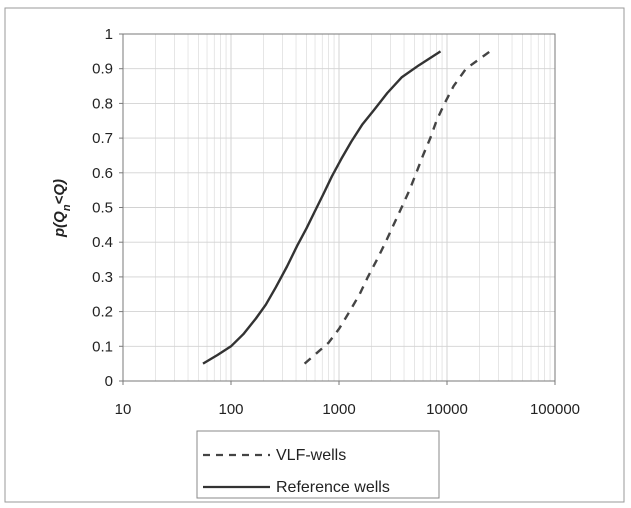  I want to click on y-tick-label: 0.2, so click(102, 312).